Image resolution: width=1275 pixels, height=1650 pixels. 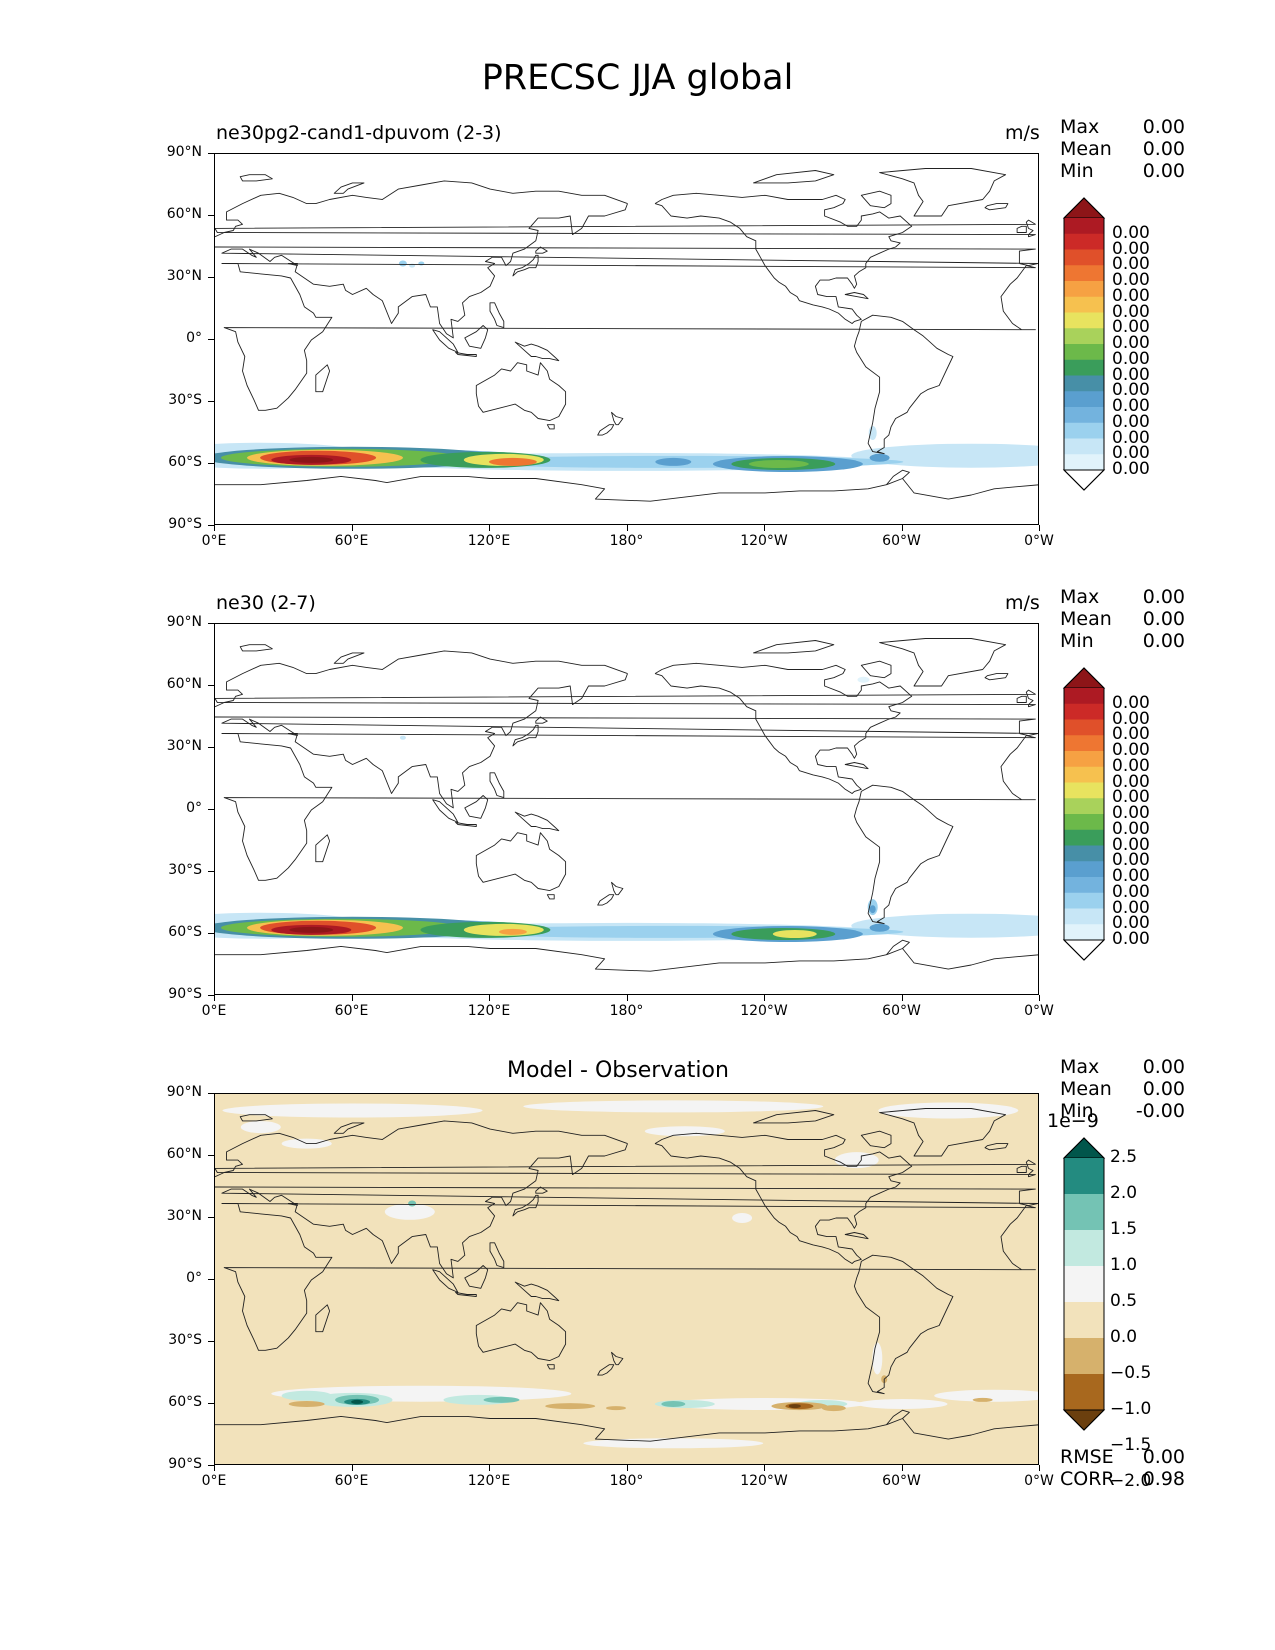 I want to click on coast-tasmania, so click(x=550, y=897).